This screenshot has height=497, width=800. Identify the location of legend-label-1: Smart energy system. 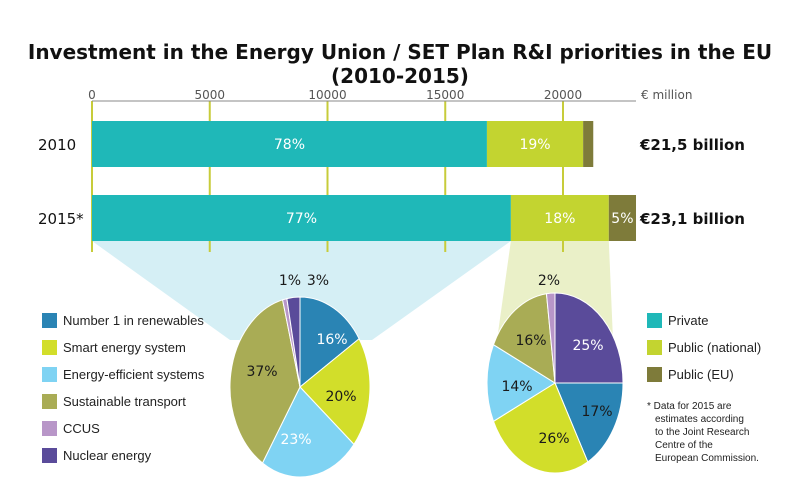
(124, 347).